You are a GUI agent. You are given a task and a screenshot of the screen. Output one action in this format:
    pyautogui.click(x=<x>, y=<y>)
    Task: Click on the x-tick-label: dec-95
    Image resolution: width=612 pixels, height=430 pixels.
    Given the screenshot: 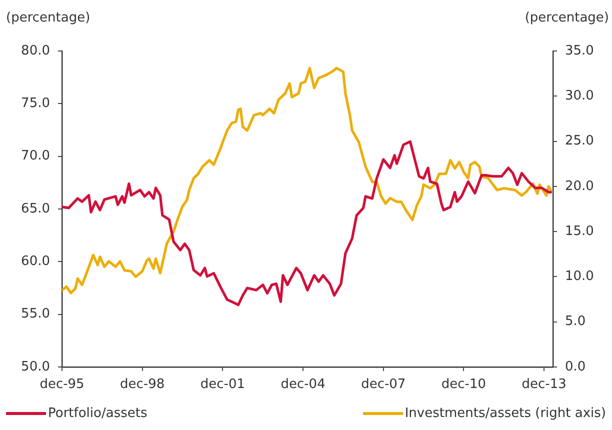 What is the action you would take?
    pyautogui.click(x=62, y=384)
    